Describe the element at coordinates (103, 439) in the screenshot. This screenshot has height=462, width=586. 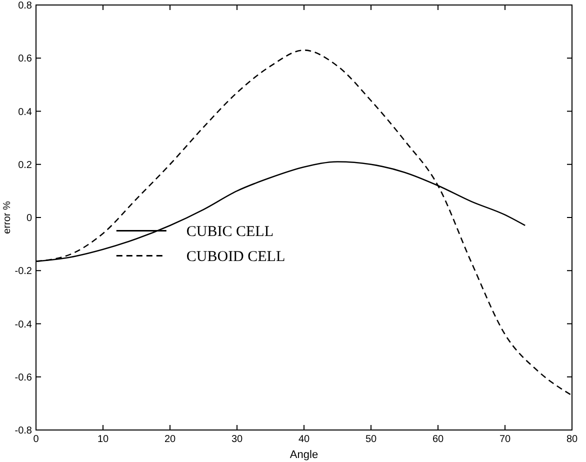
I see `x-tick-label: 10` at that location.